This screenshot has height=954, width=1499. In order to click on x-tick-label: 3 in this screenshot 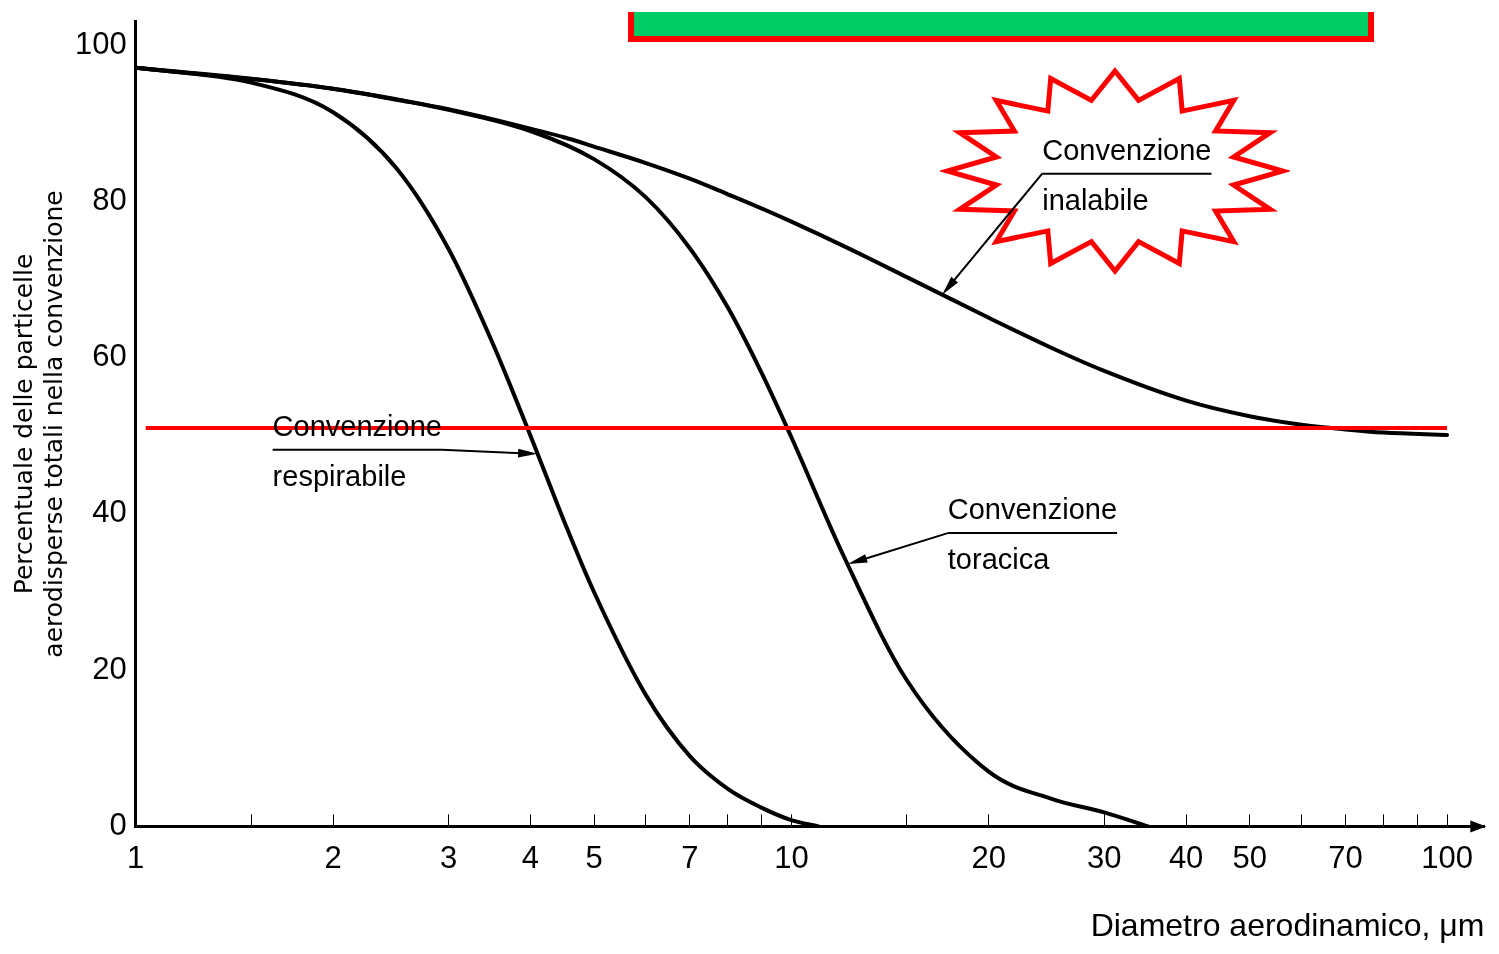, I will do `click(448, 857)`.